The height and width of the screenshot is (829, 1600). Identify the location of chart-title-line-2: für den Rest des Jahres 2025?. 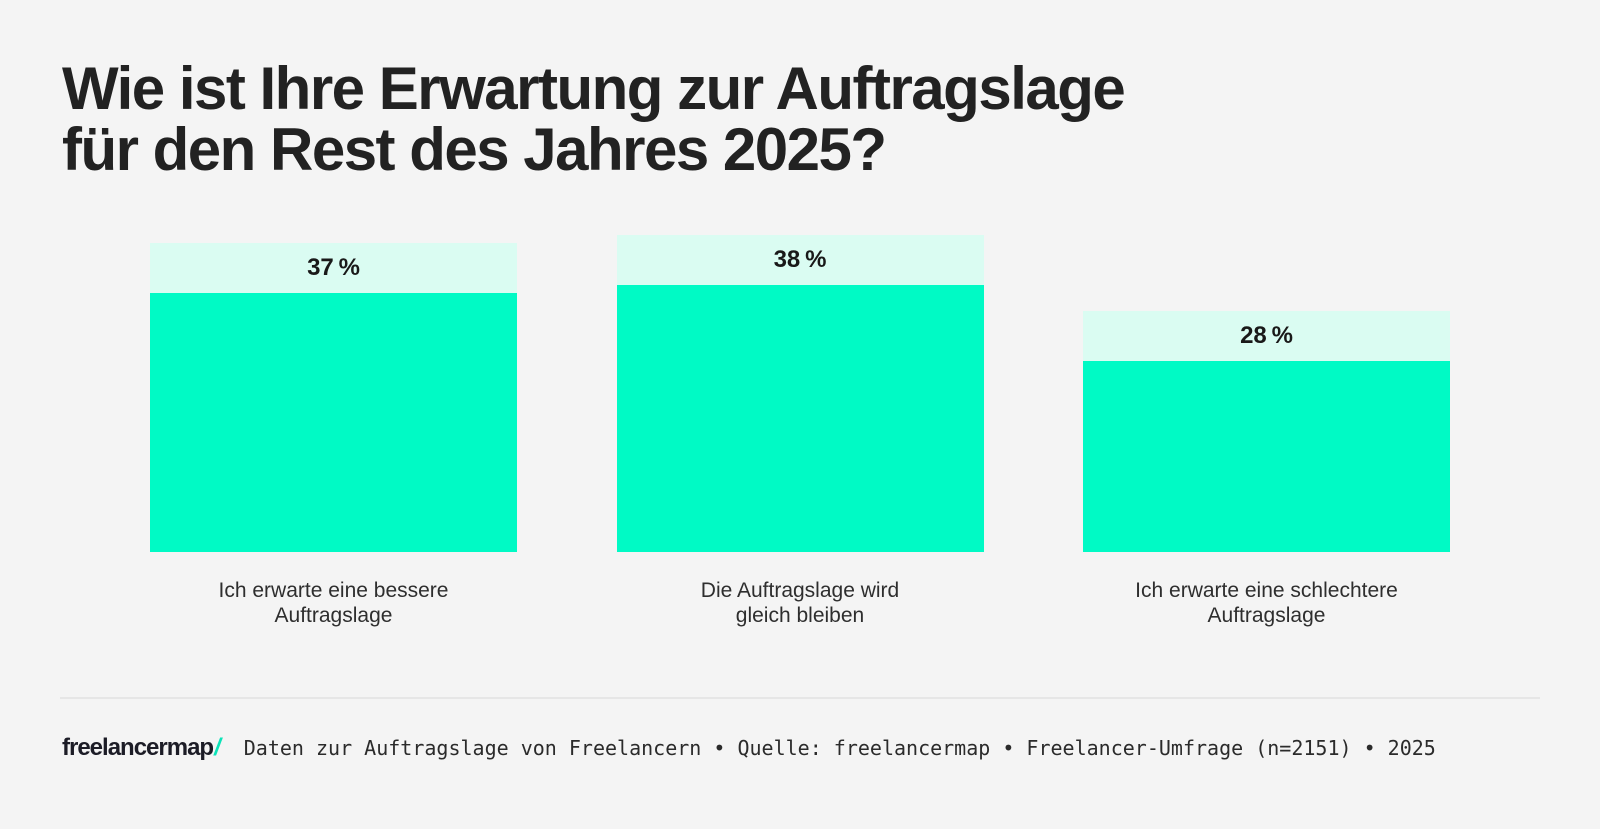
(474, 149).